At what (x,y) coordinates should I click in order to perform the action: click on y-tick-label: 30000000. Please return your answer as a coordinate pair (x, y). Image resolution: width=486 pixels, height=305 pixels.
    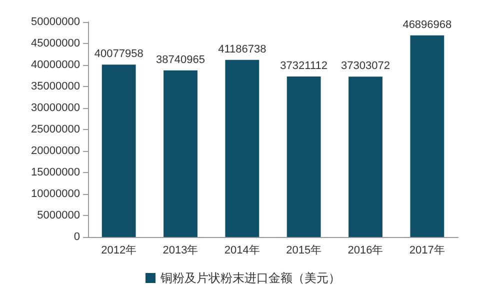
    Looking at the image, I should click on (55, 108).